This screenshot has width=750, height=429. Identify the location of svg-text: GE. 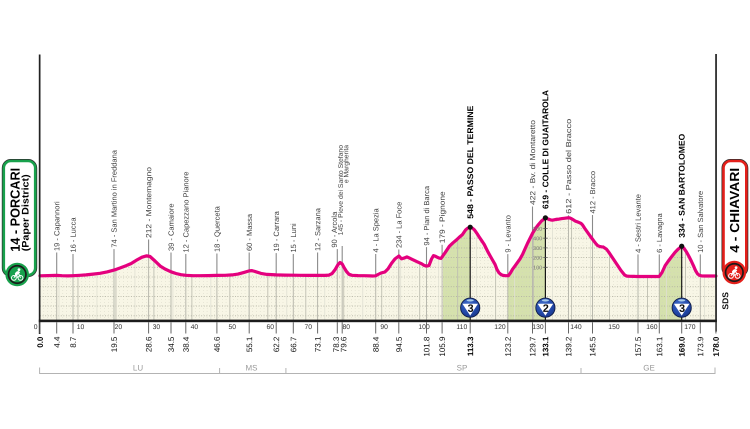
(649, 367).